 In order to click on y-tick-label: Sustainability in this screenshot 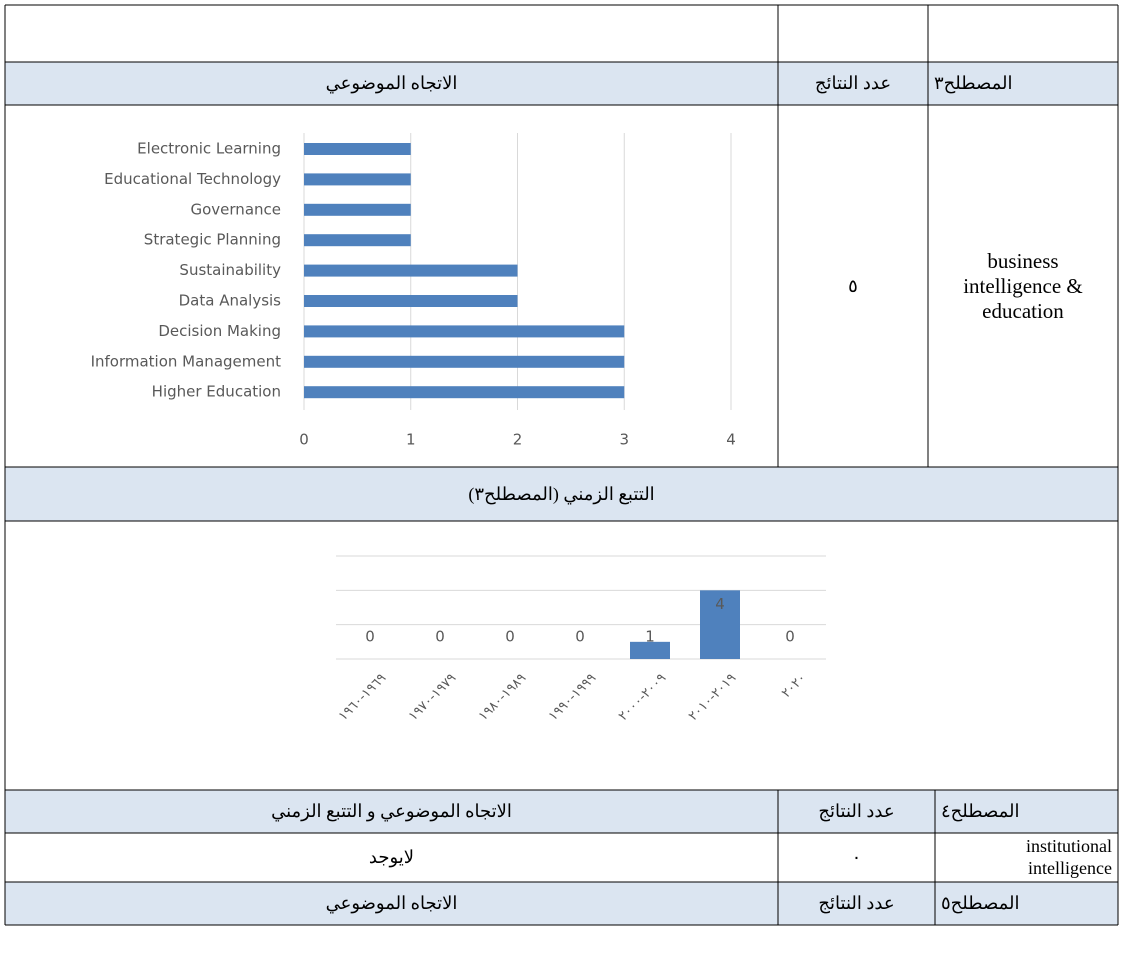, I will do `click(230, 270)`.